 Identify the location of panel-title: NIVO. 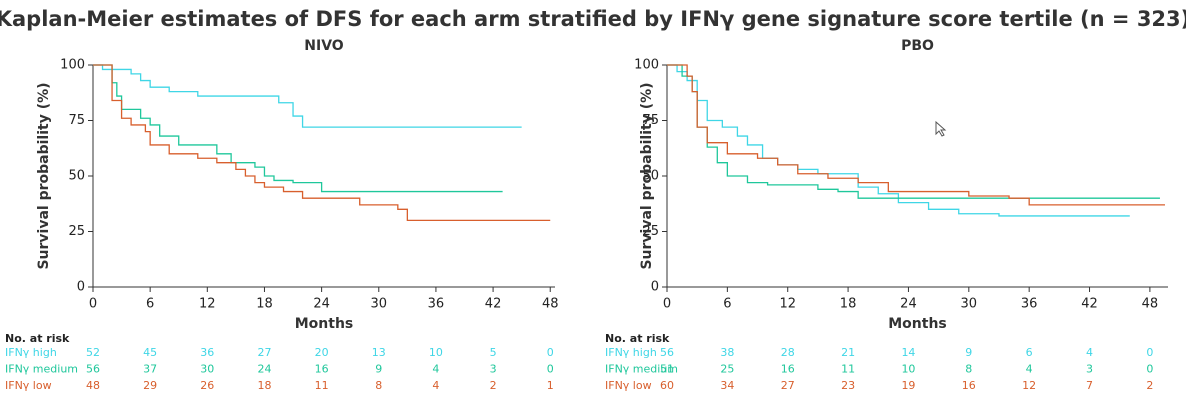
(324, 46).